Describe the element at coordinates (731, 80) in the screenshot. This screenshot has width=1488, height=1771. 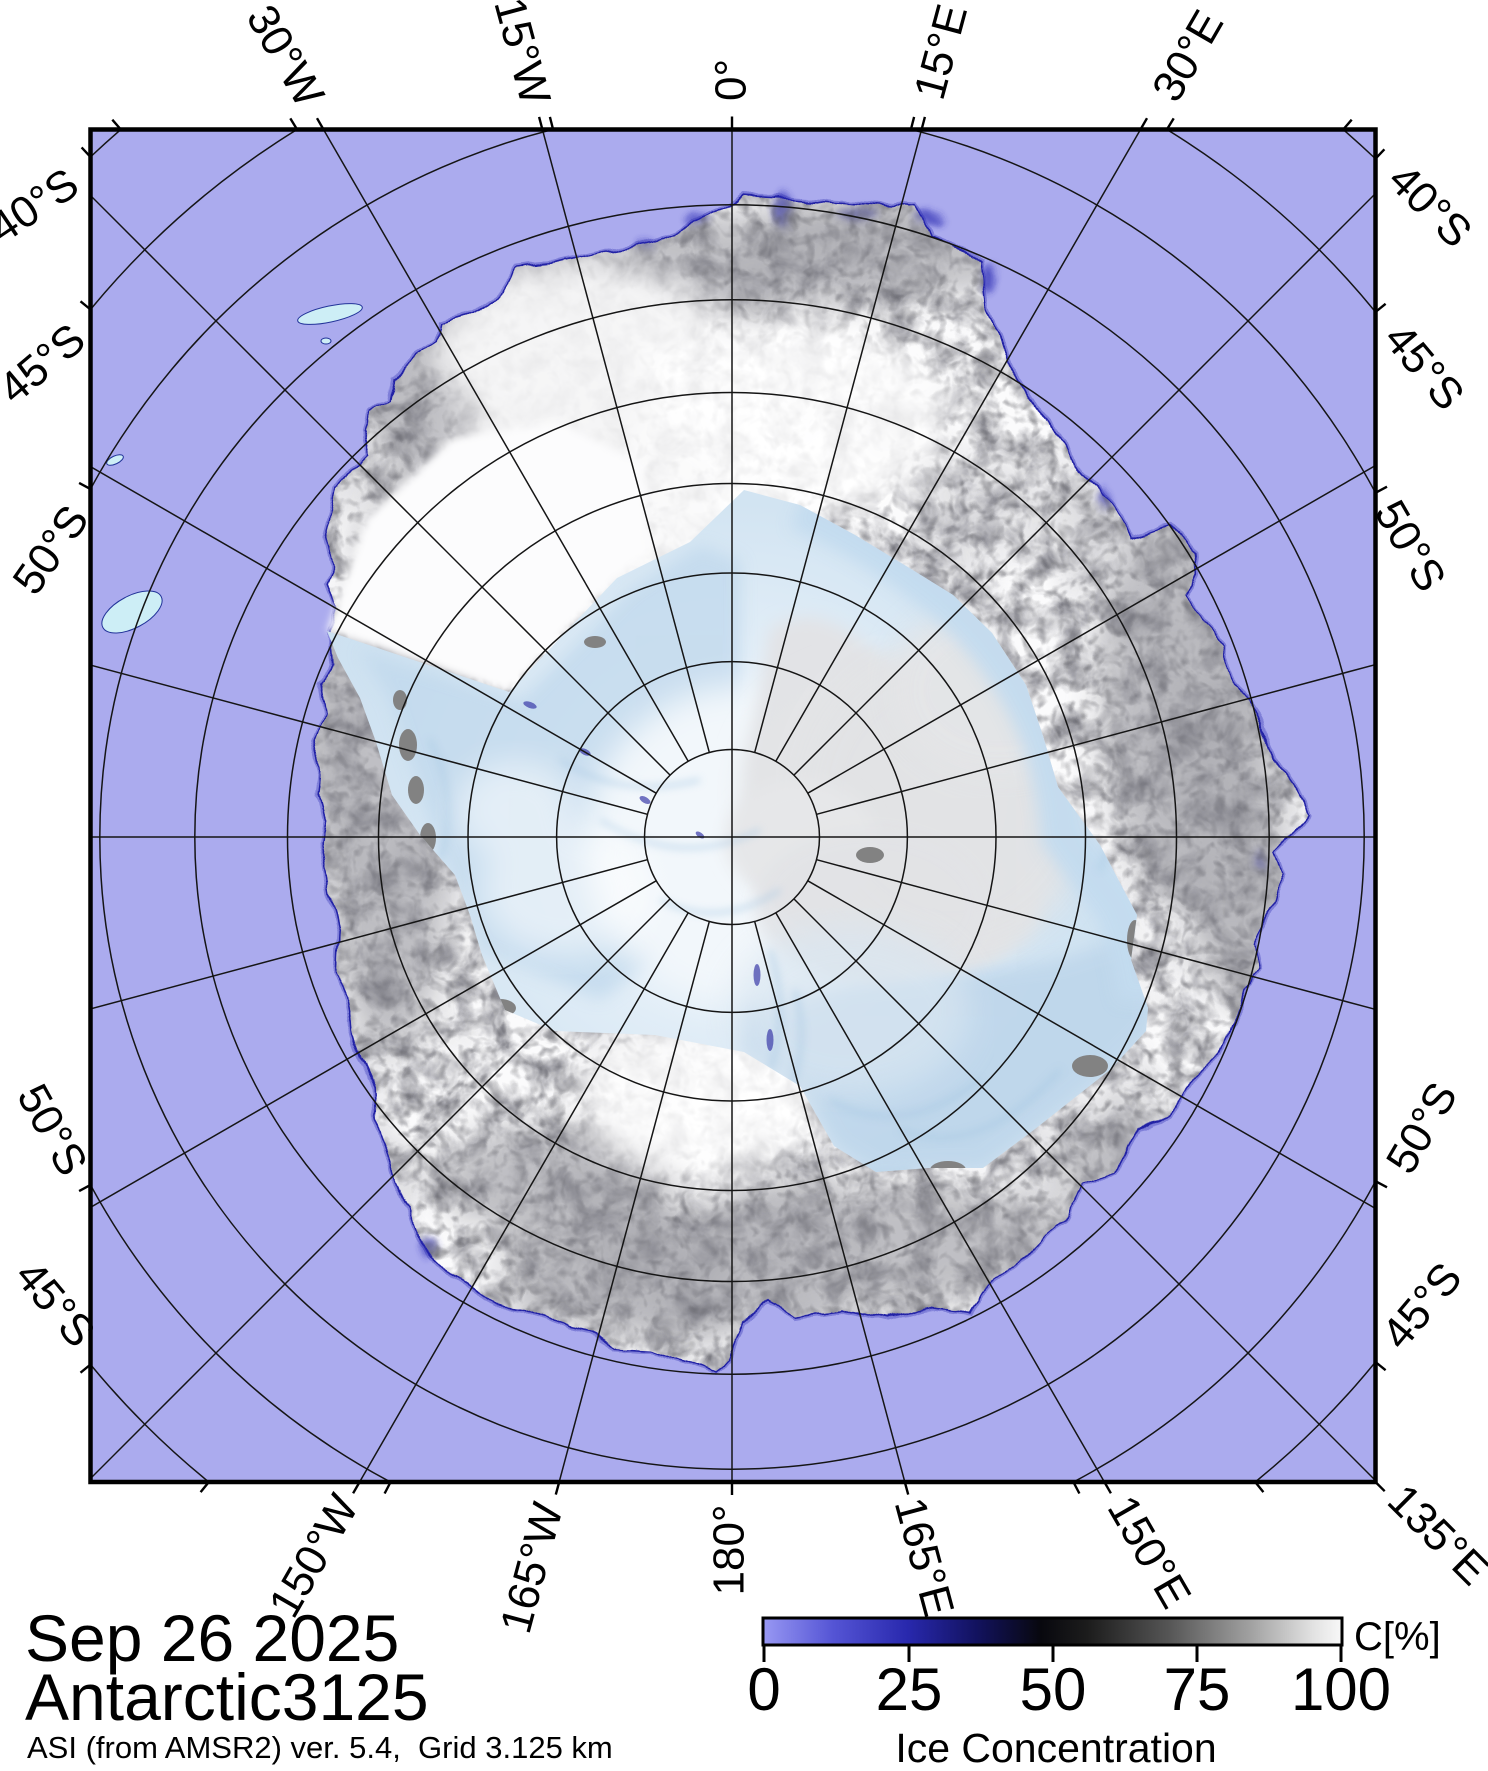
I see `svg-text: 0°` at that location.